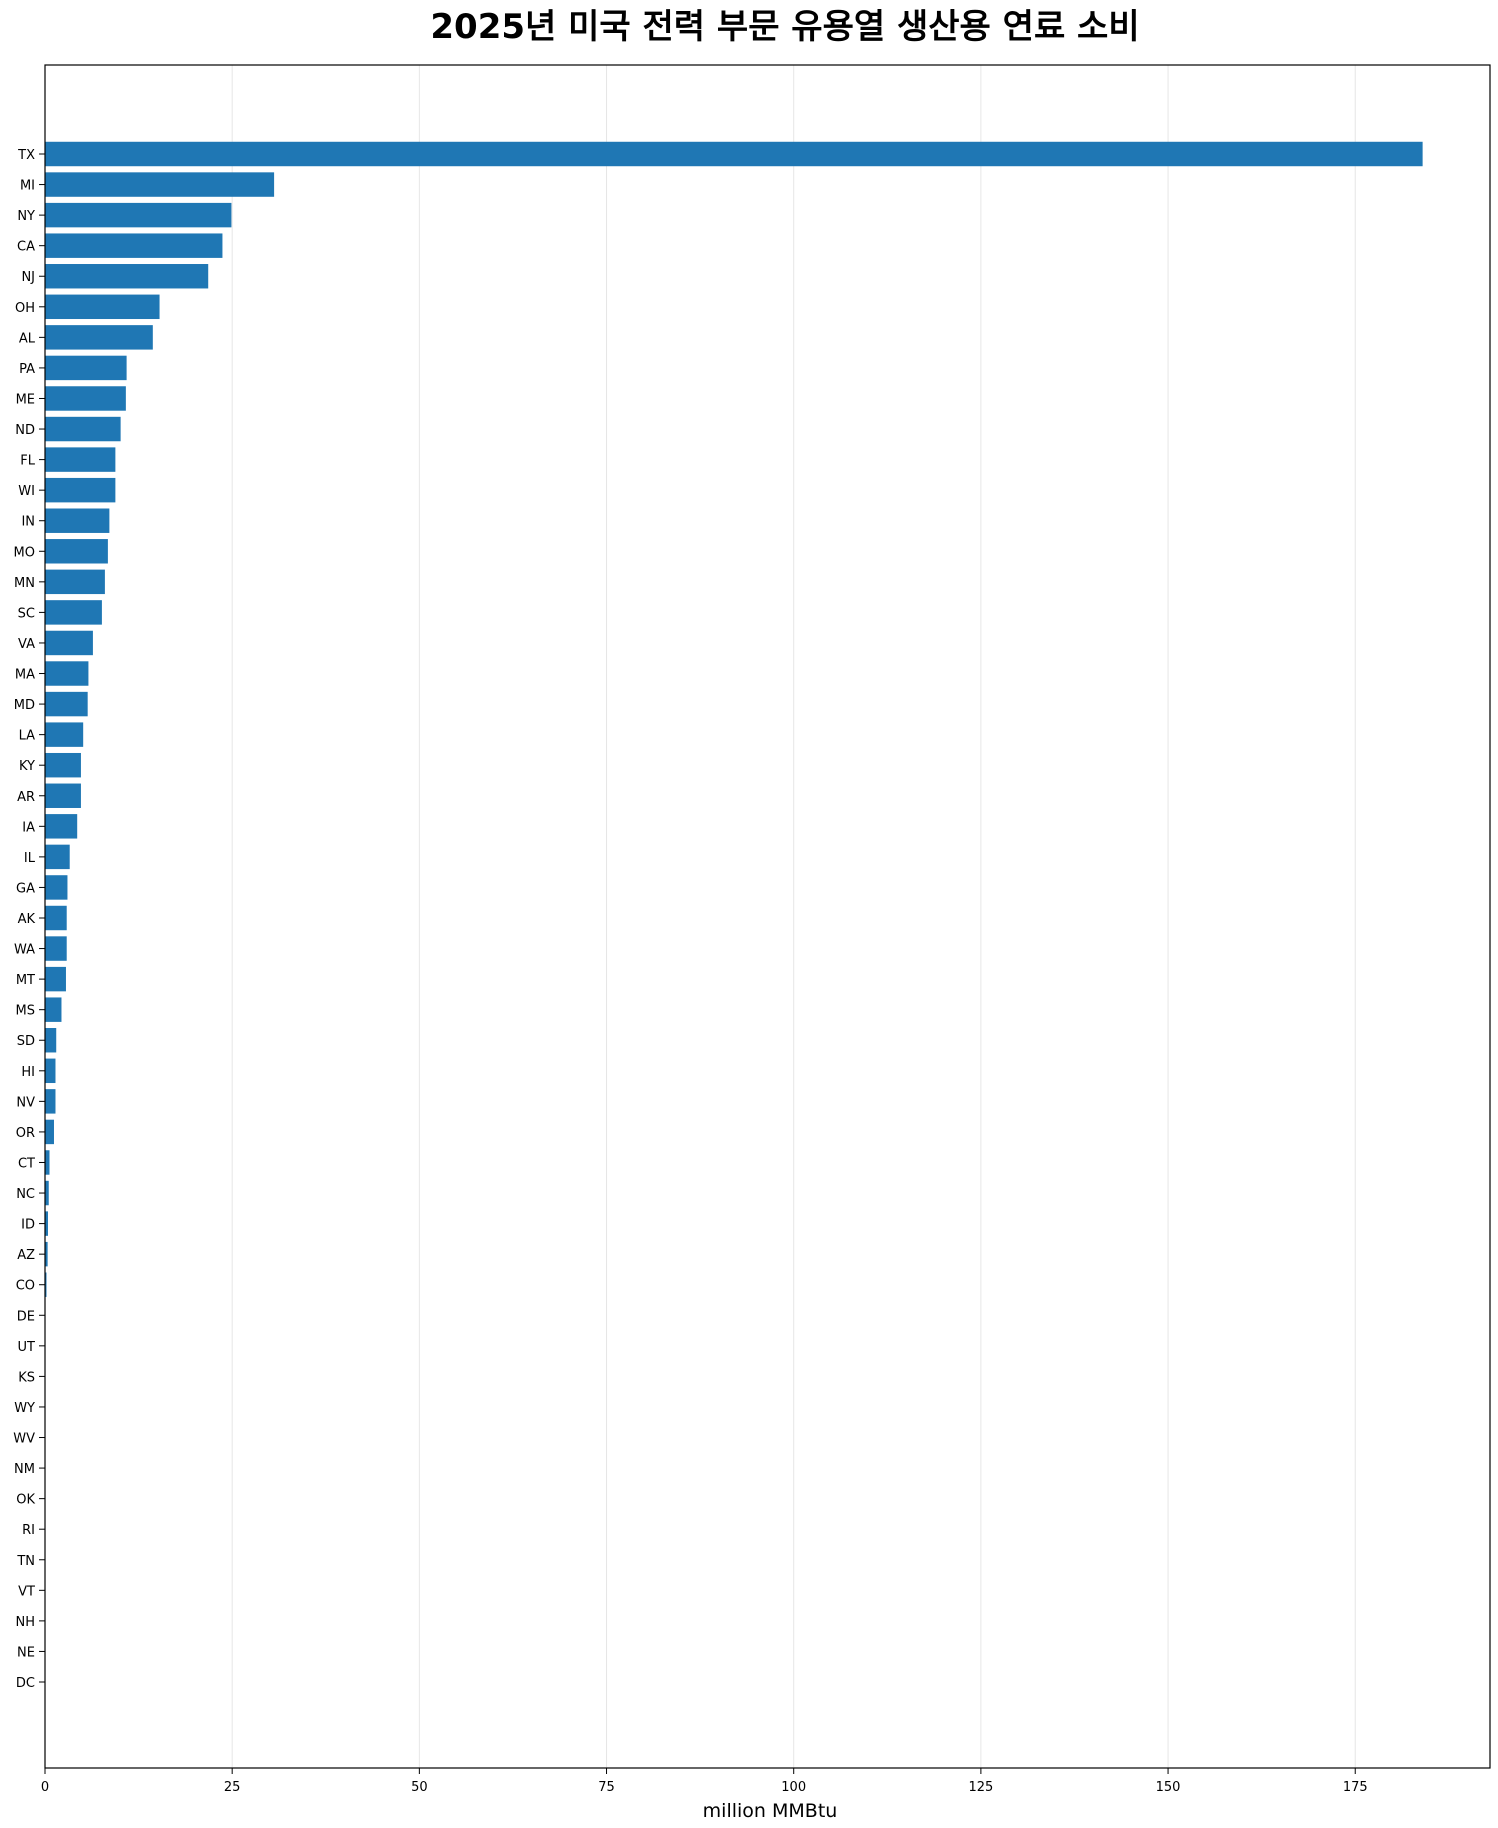  I want to click on y-tick-label-co: CO, so click(25, 1286).